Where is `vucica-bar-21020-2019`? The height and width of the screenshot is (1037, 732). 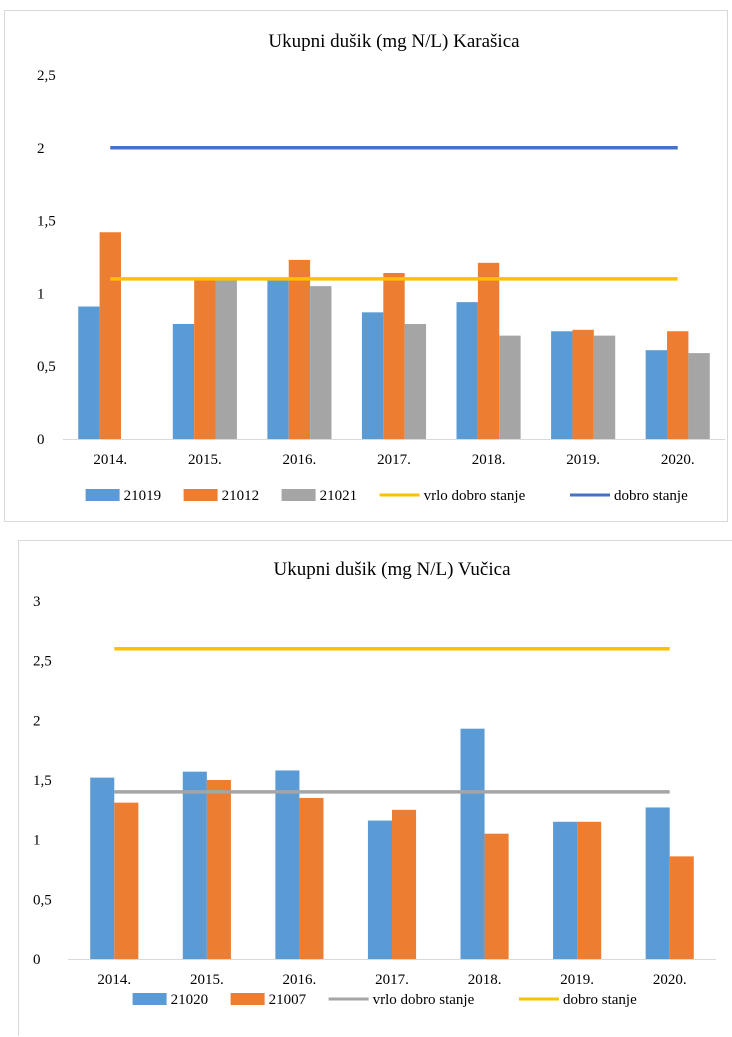 vucica-bar-21020-2019 is located at coordinates (565, 890).